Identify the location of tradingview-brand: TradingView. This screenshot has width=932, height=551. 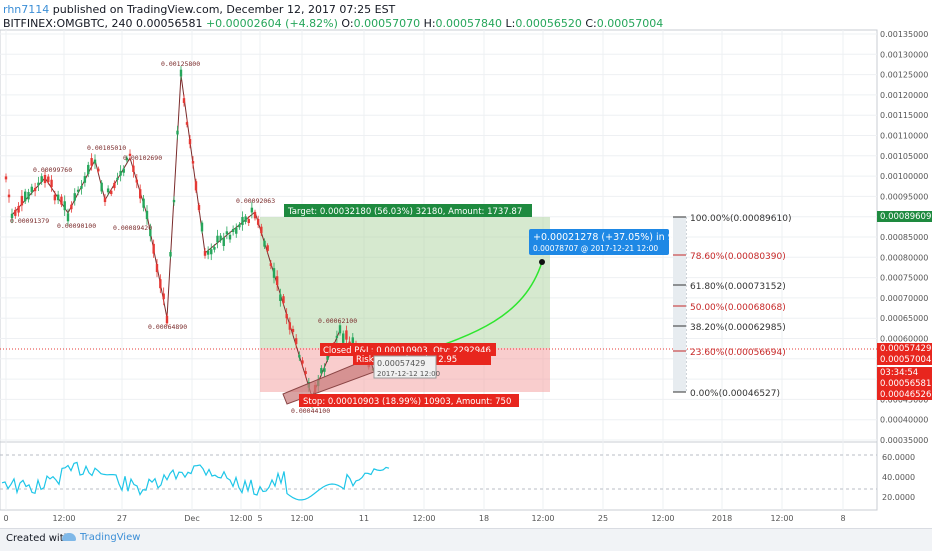
(110, 537).